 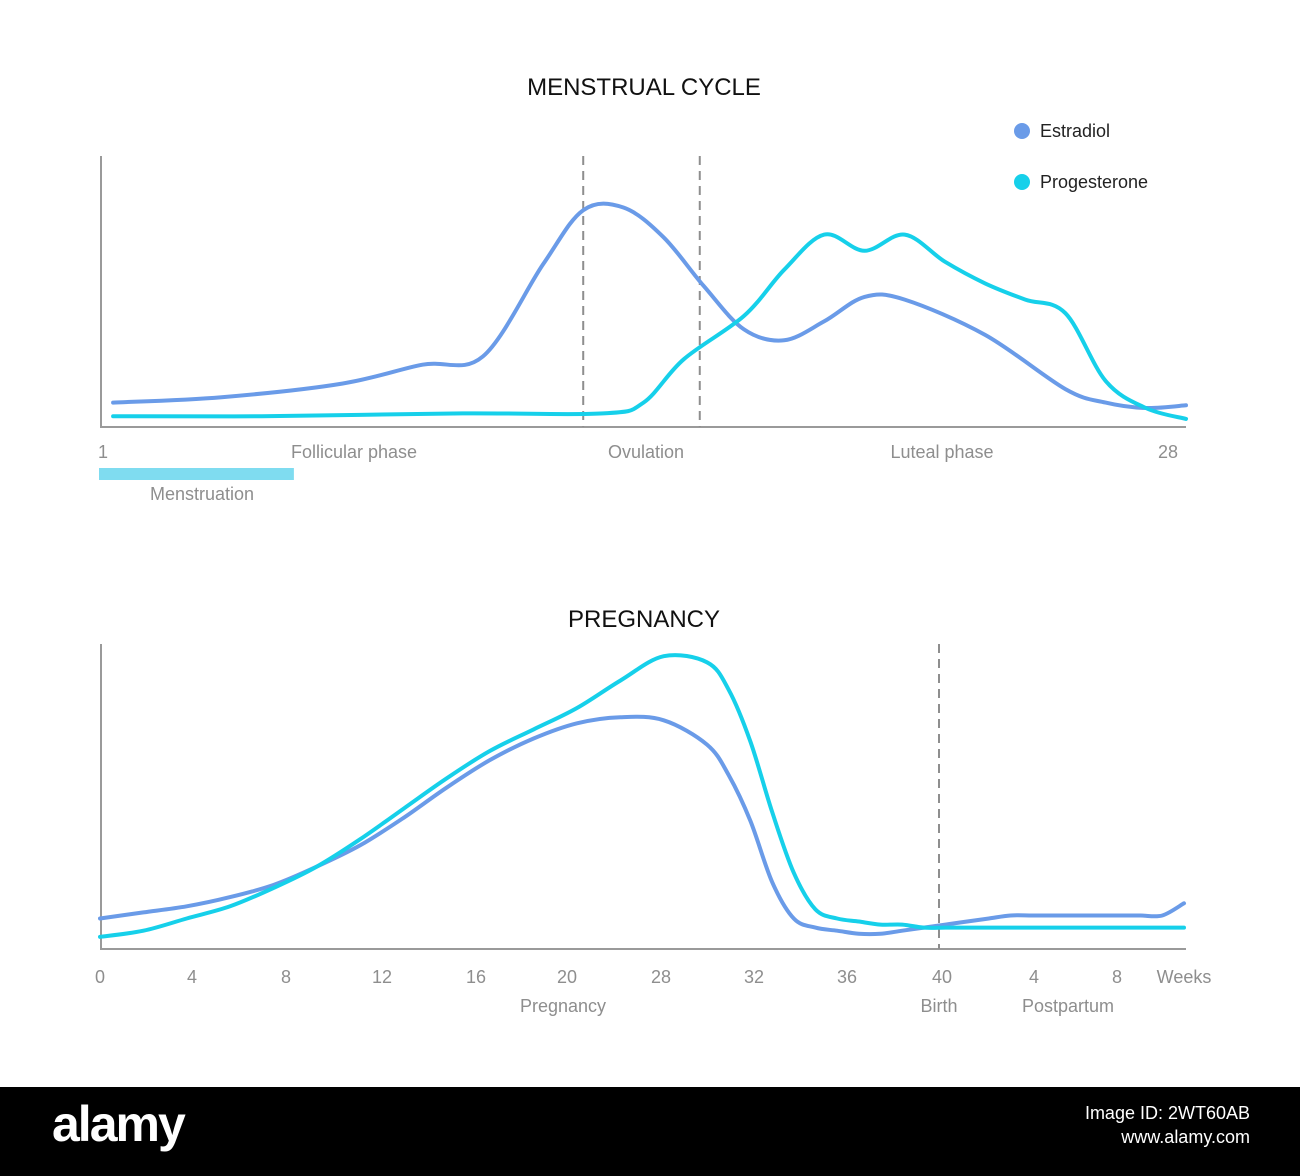 I want to click on tick-label: 20, so click(x=567, y=977).